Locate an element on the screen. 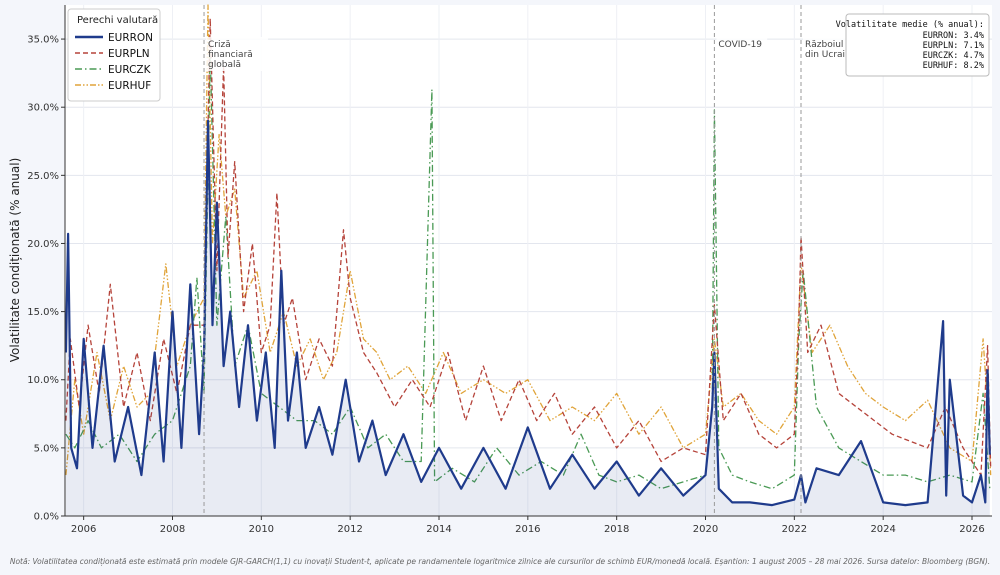 This screenshot has width=1000, height=575. mean-box-frame is located at coordinates (917, 45).